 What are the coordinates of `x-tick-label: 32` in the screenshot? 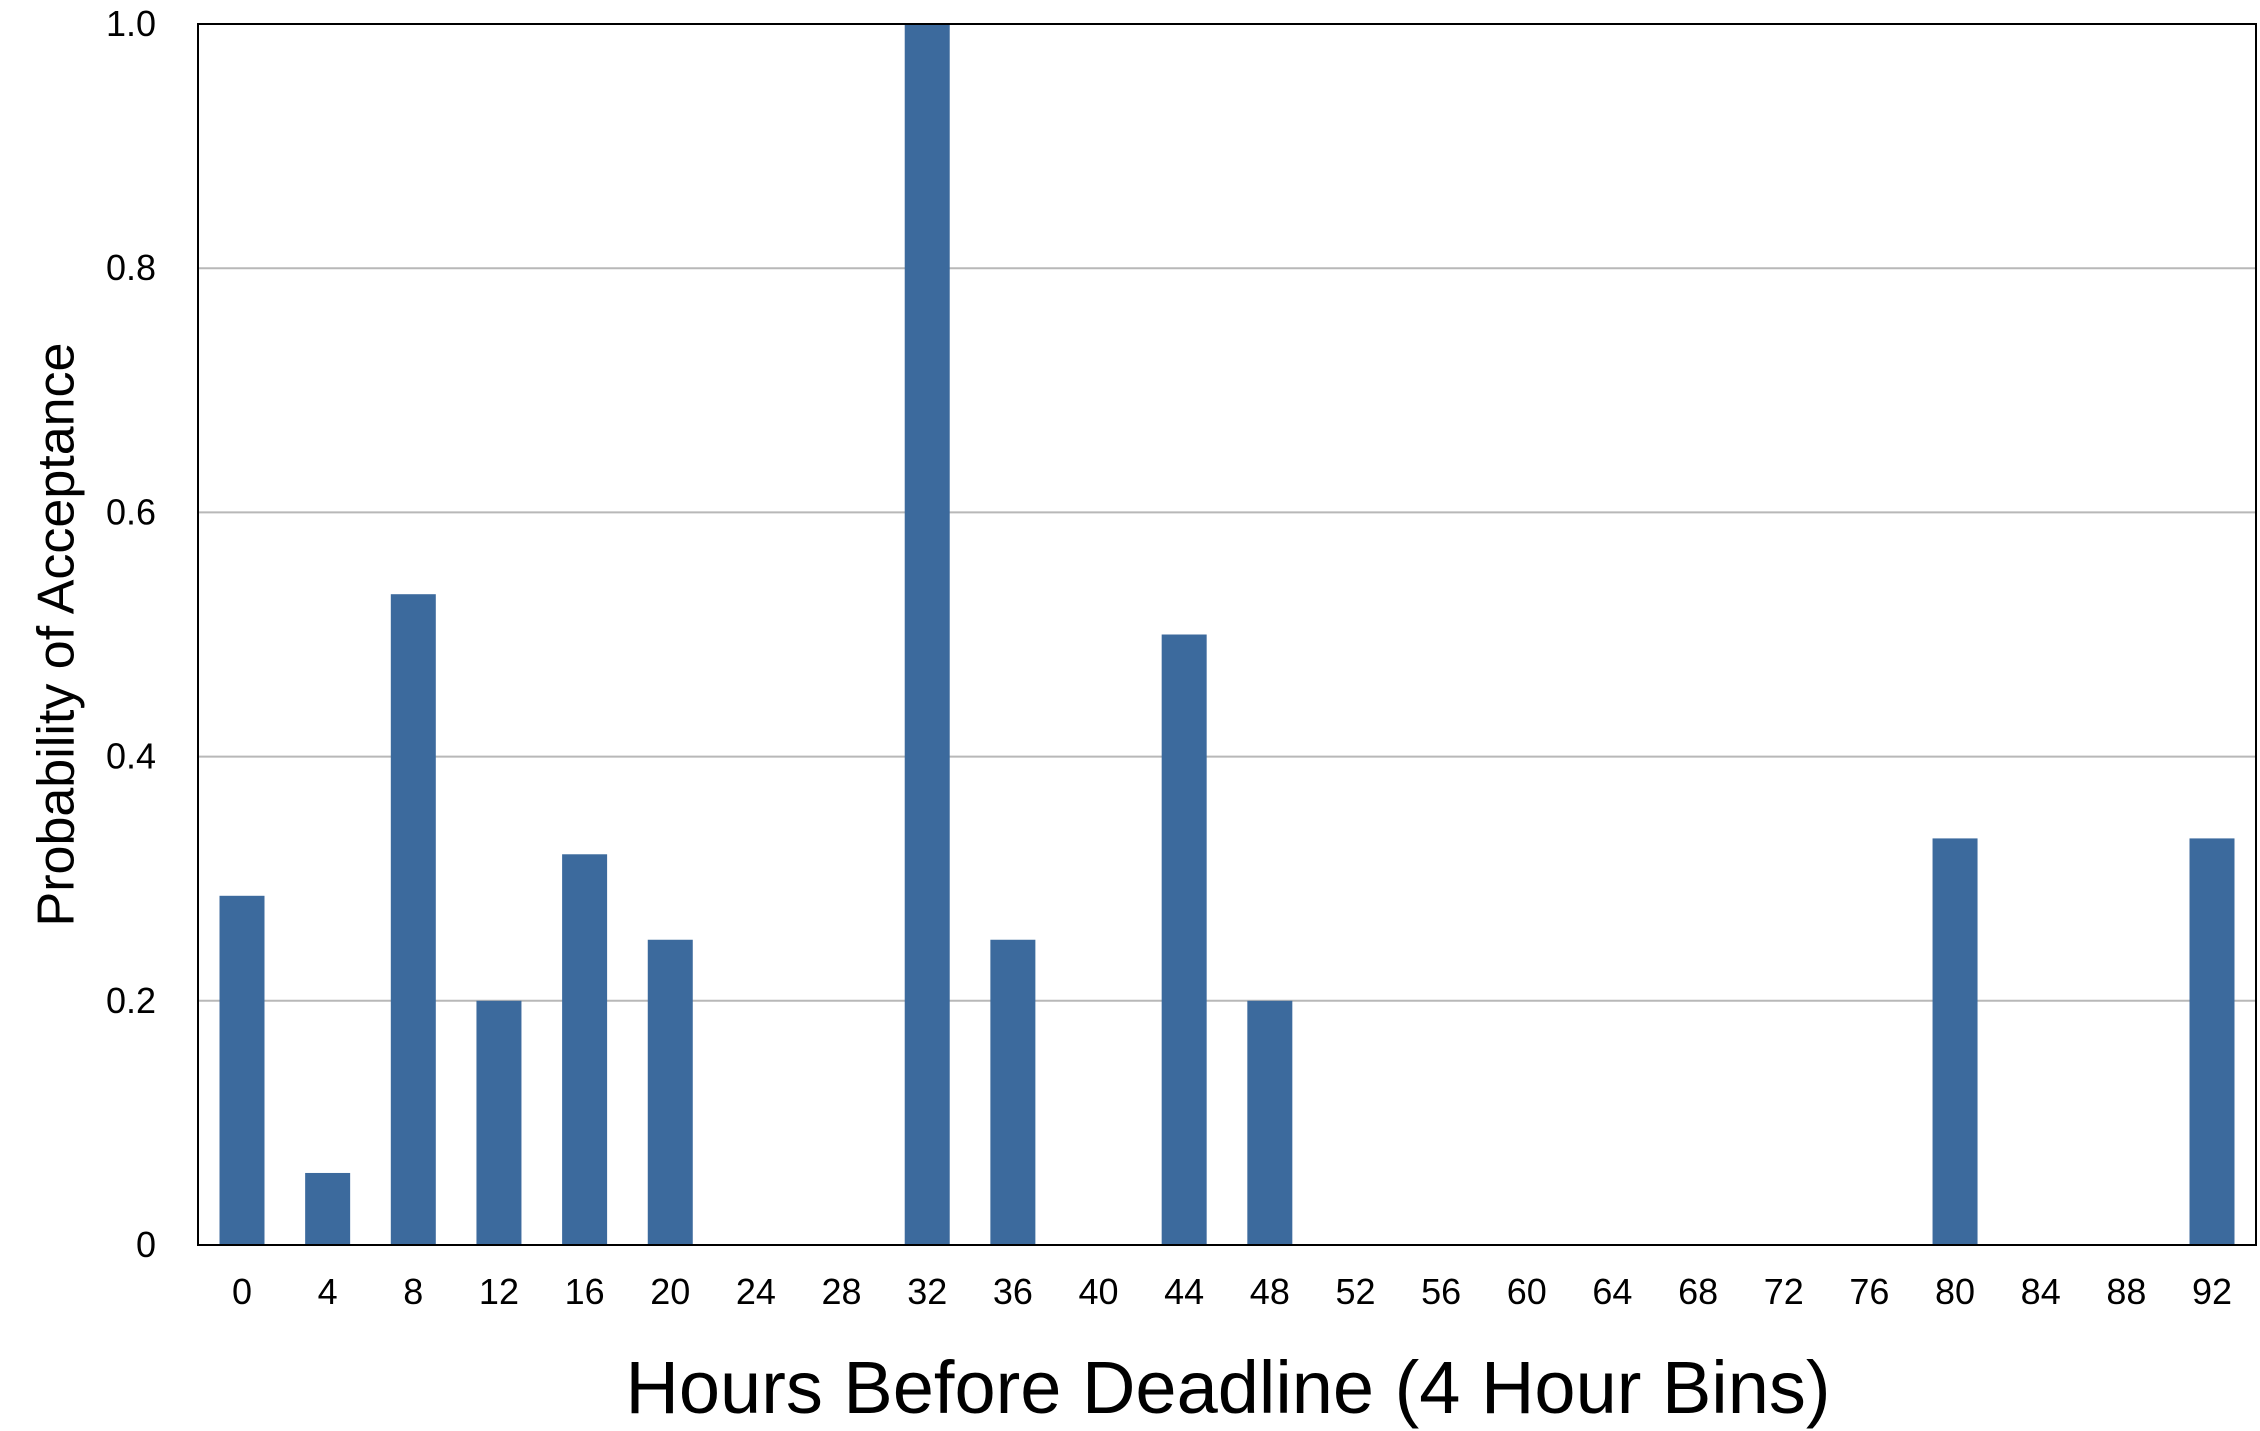 It's located at (927, 1291).